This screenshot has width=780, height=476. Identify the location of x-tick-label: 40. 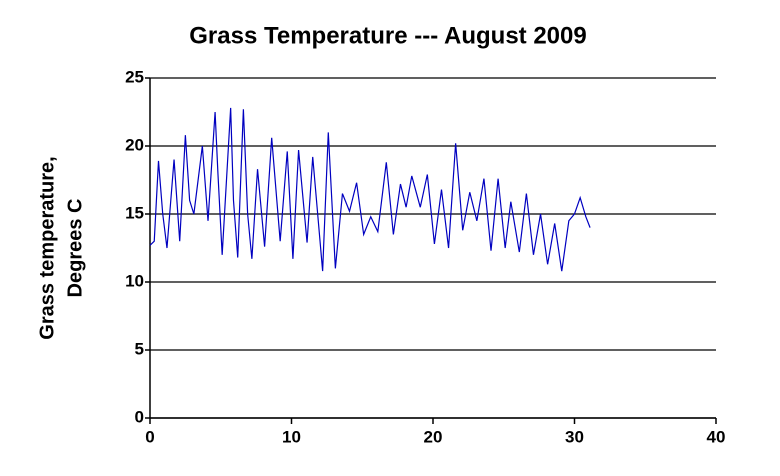
(716, 436).